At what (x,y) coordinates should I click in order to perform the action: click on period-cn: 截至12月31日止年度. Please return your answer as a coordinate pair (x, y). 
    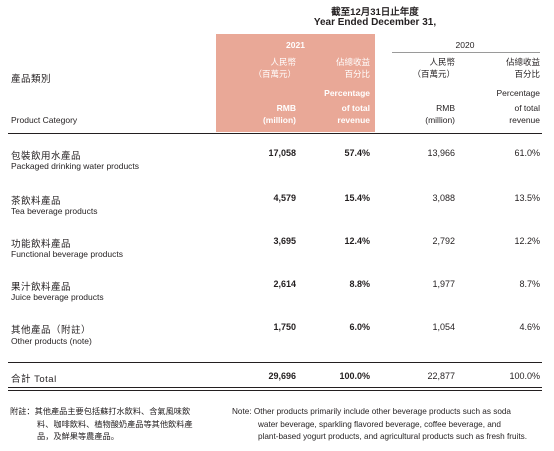
    Looking at the image, I should click on (375, 12).